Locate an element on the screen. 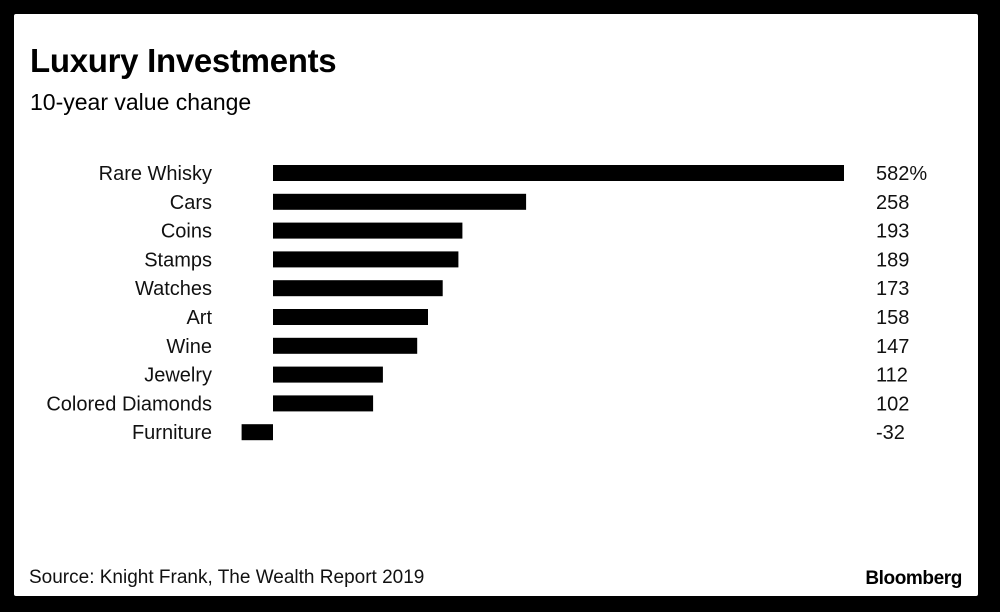  category-label-jewelry: Jewelry is located at coordinates (178, 376).